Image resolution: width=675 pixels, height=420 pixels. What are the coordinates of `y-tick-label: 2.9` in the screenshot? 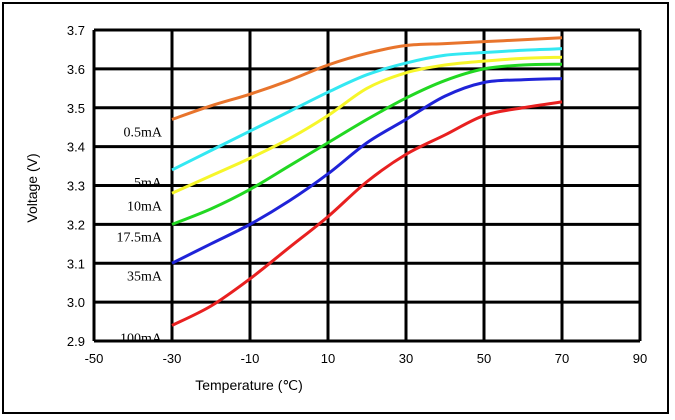 It's located at (76, 341).